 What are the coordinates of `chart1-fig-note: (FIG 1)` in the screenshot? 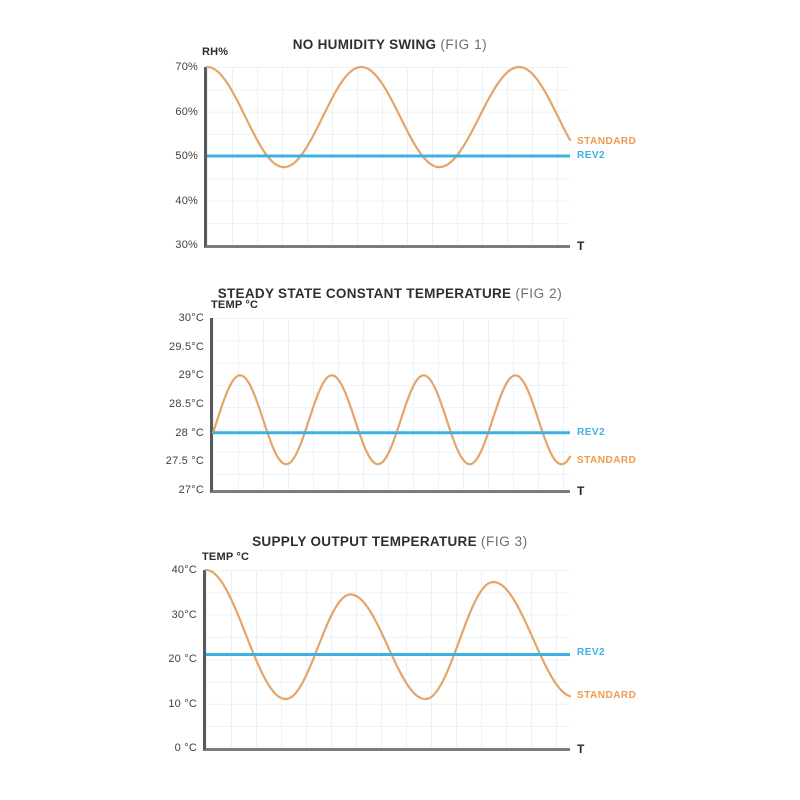 It's located at (464, 44).